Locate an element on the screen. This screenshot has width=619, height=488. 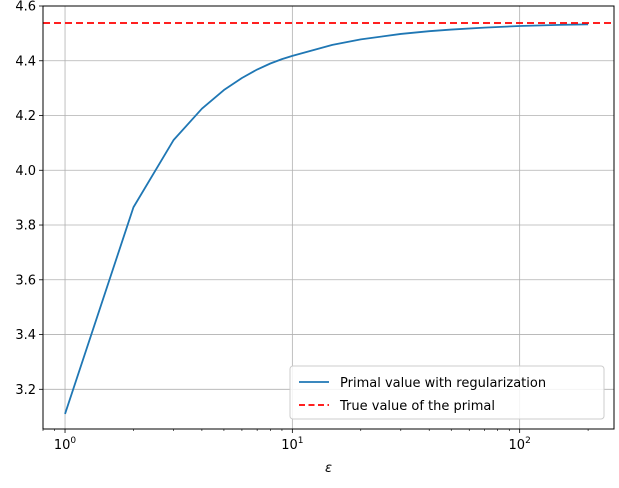
y-tick-label: 4.0 is located at coordinates (25, 171).